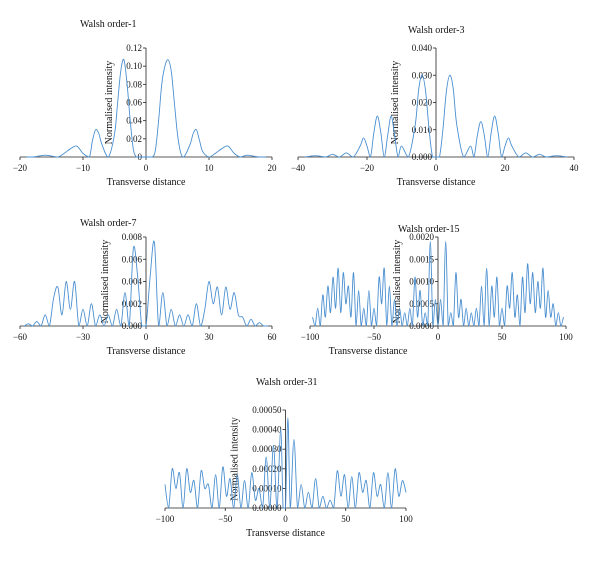 This screenshot has width=600, height=561. I want to click on y-tick-label: 0.008, so click(132, 237).